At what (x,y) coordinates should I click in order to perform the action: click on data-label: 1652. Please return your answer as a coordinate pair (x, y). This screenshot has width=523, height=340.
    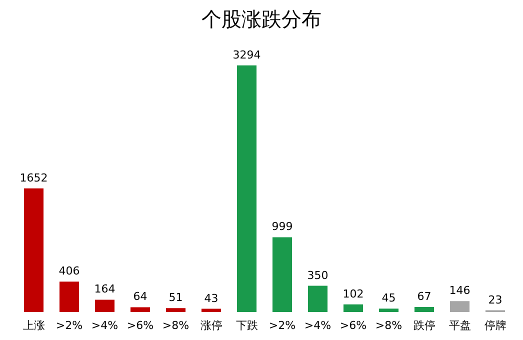
    Looking at the image, I should click on (34, 177).